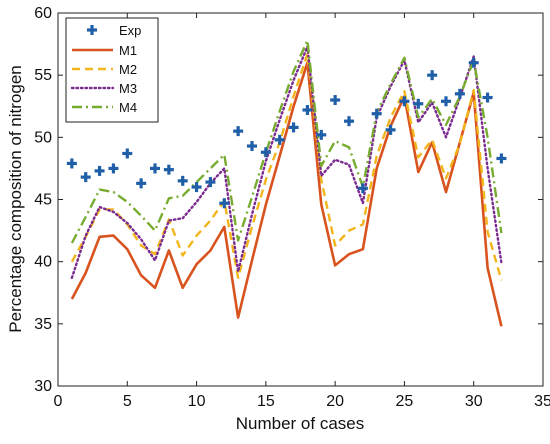 The image size is (550, 444). I want to click on x-tick-label: 10, so click(197, 401).